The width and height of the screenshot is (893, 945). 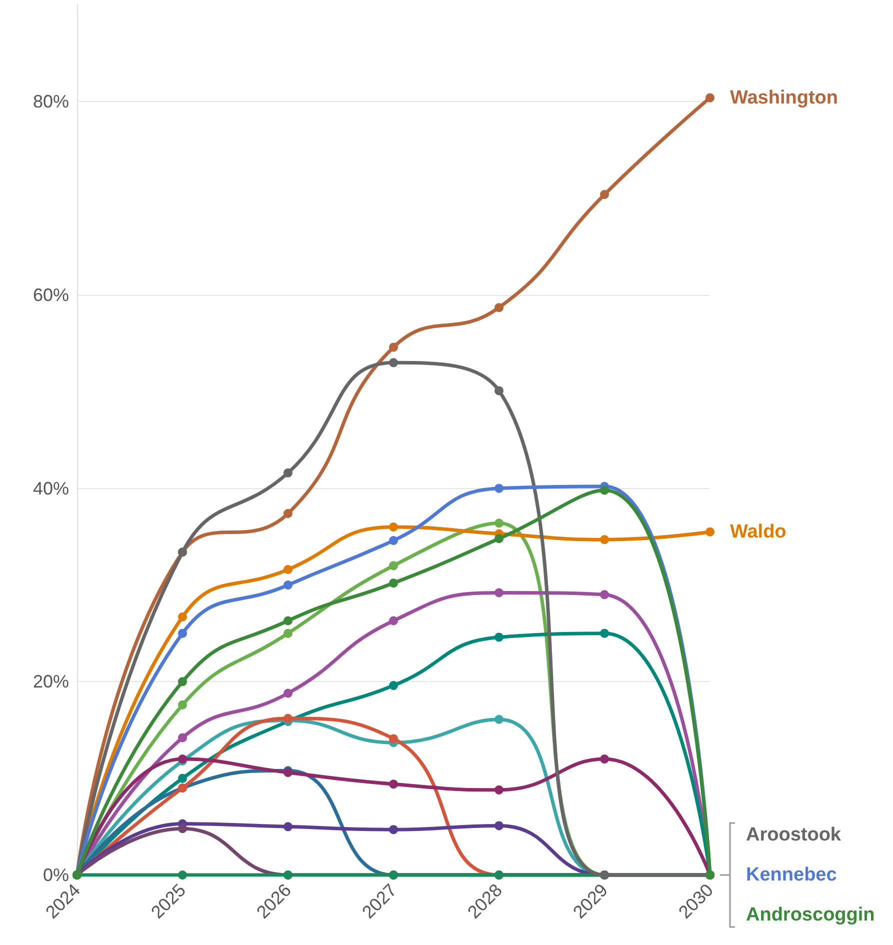 What do you see at coordinates (792, 875) in the screenshot?
I see `series-label: Kennebec` at bounding box center [792, 875].